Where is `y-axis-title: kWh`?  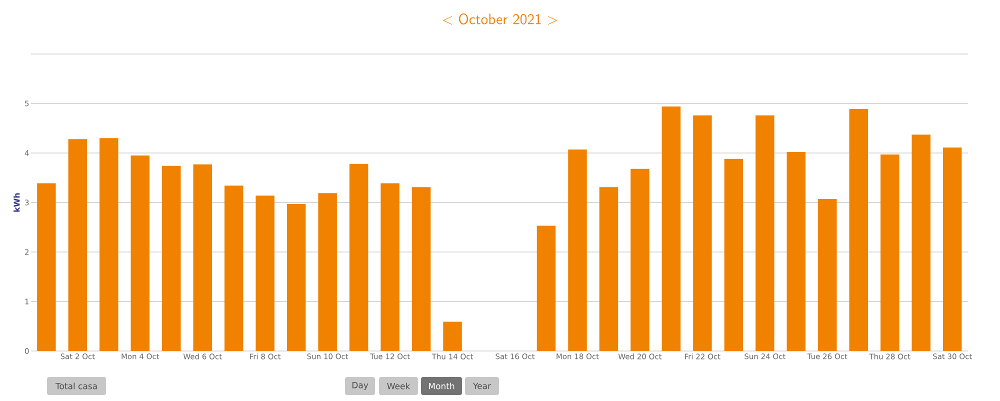
y-axis-title: kWh is located at coordinates (17, 202).